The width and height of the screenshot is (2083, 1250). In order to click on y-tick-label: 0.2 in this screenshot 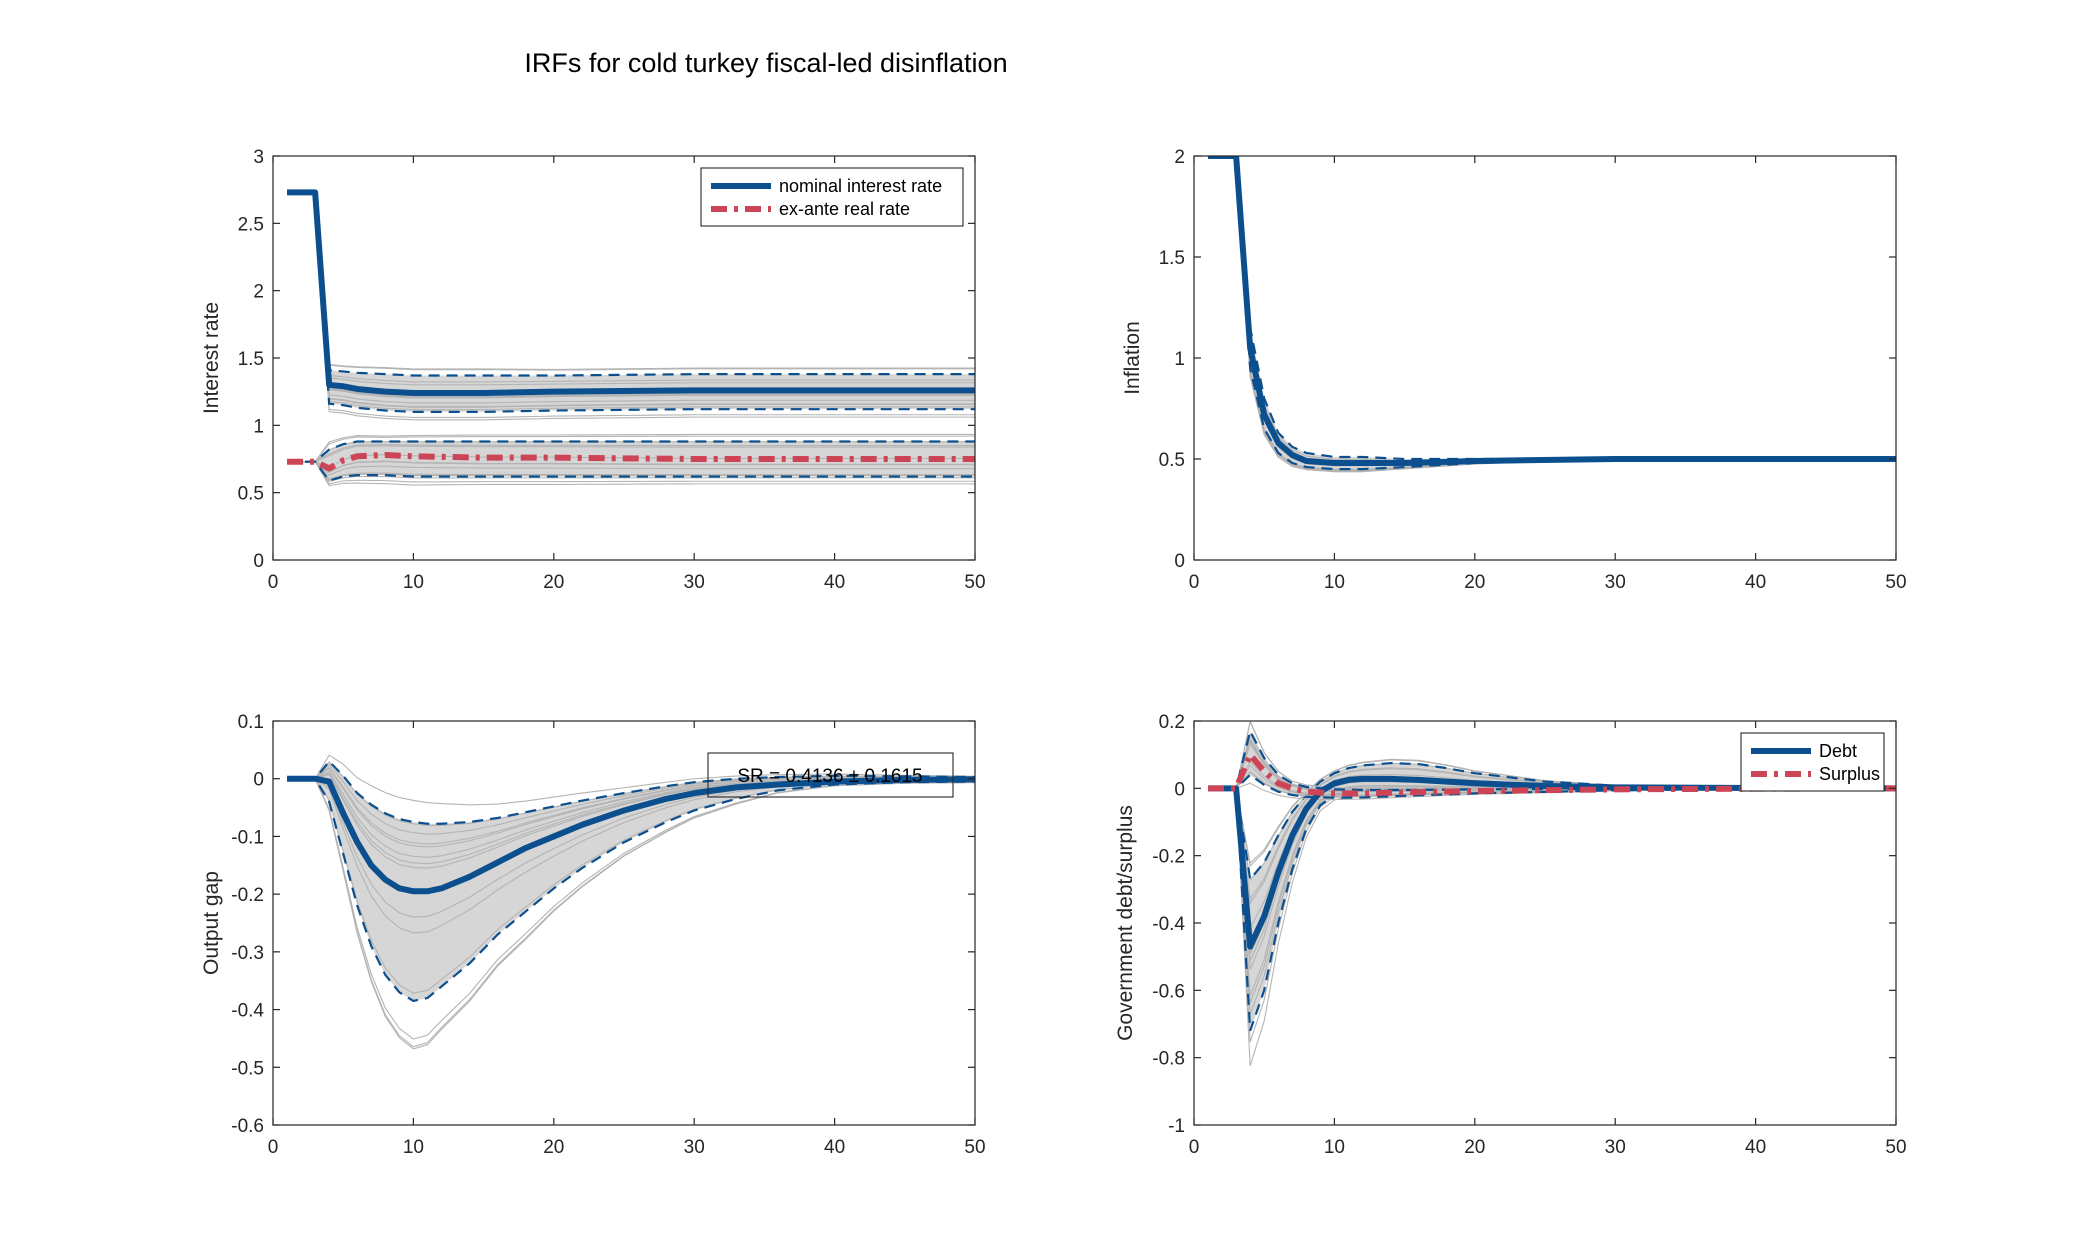, I will do `click(1172, 722)`.